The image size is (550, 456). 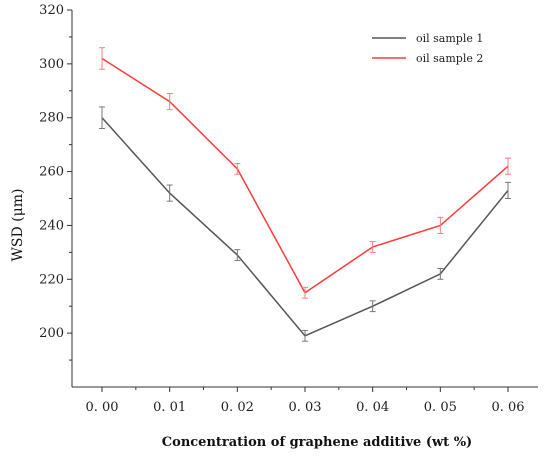 I want to click on legend-item: oil sample 2, so click(x=427, y=58).